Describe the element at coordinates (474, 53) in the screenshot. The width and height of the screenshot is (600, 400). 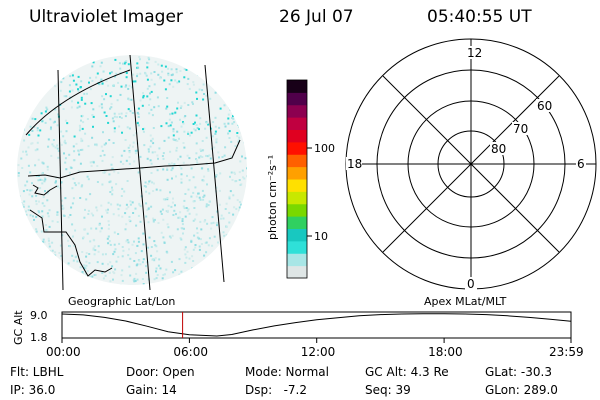
I see `clock-label-top: 12` at that location.